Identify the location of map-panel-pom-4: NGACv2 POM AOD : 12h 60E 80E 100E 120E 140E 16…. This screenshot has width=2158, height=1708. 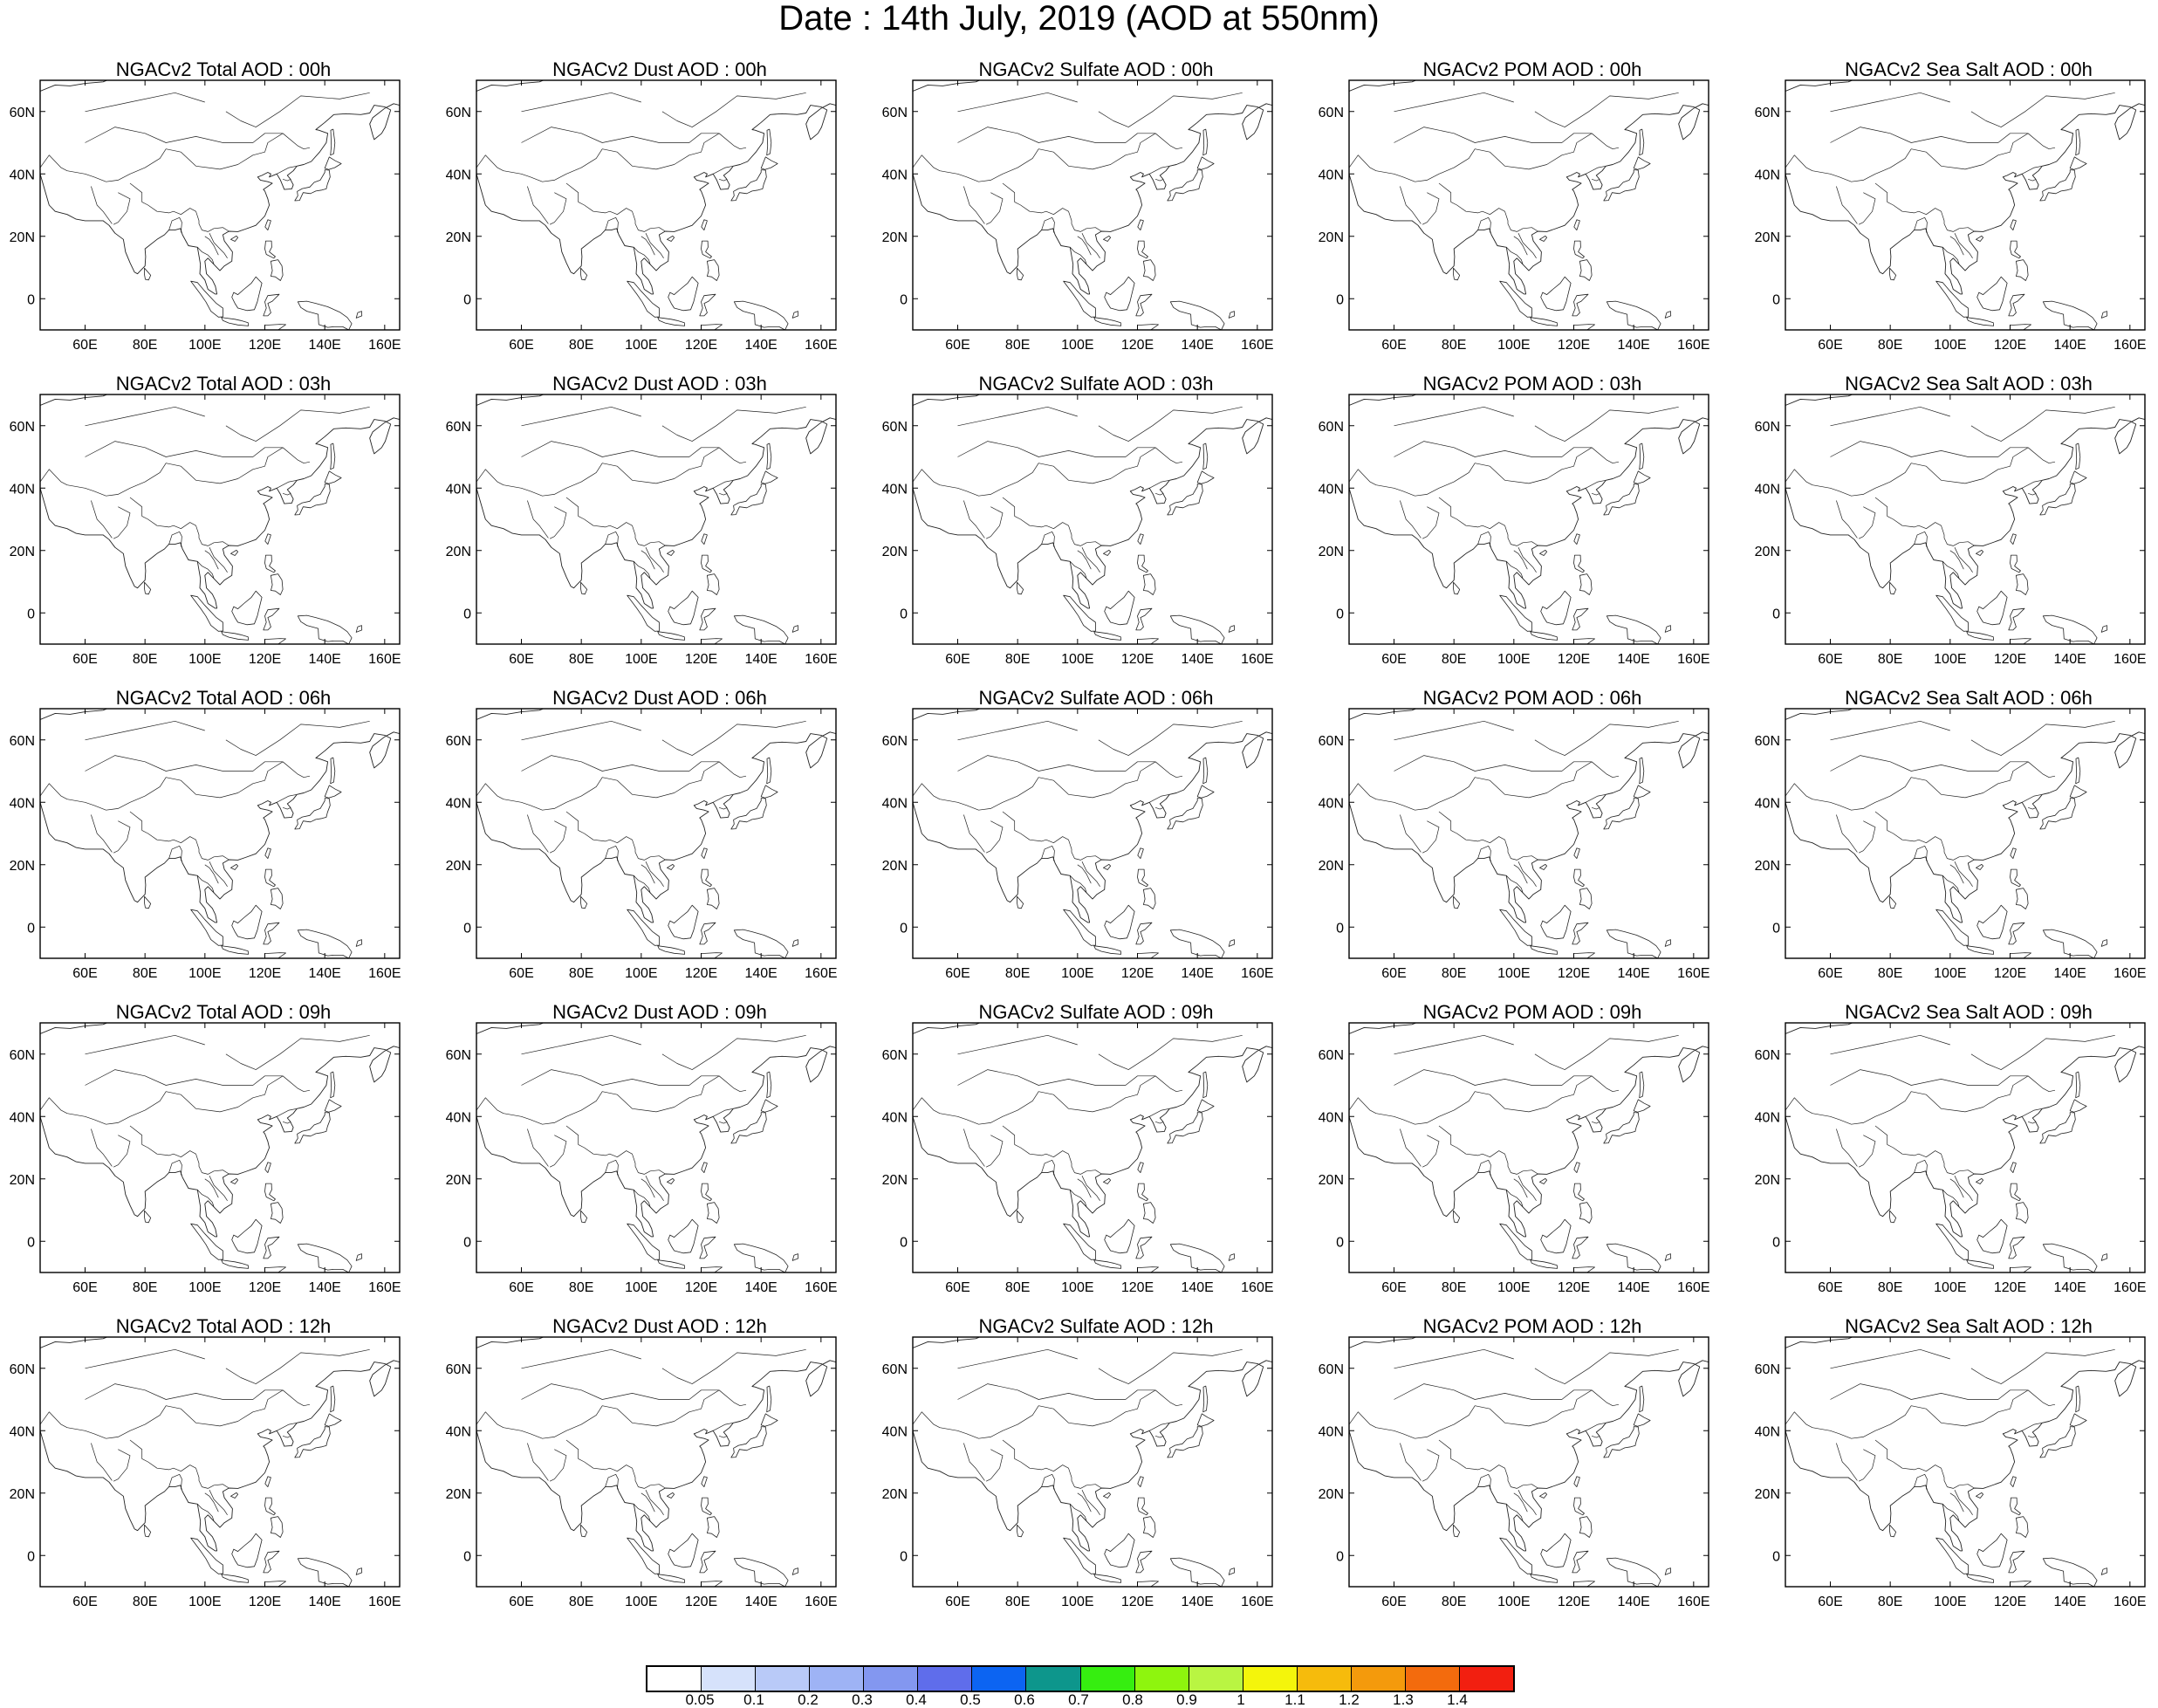
(1532, 1473).